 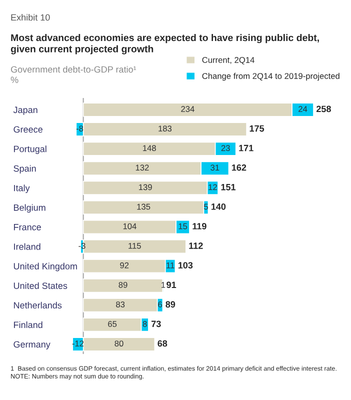 What do you see at coordinates (27, 246) in the screenshot?
I see `y-tick-label: Ireland` at bounding box center [27, 246].